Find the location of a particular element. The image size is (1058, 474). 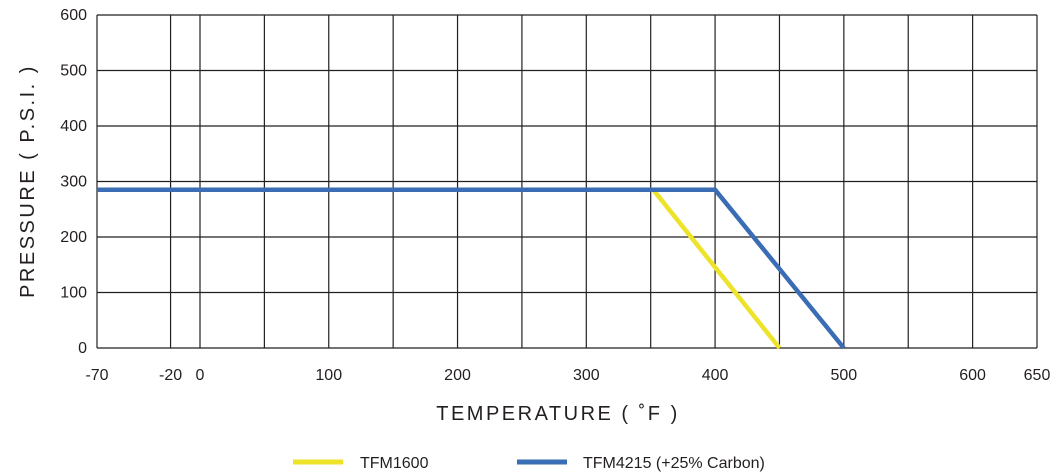

x-tick-label: 500 is located at coordinates (843, 375).